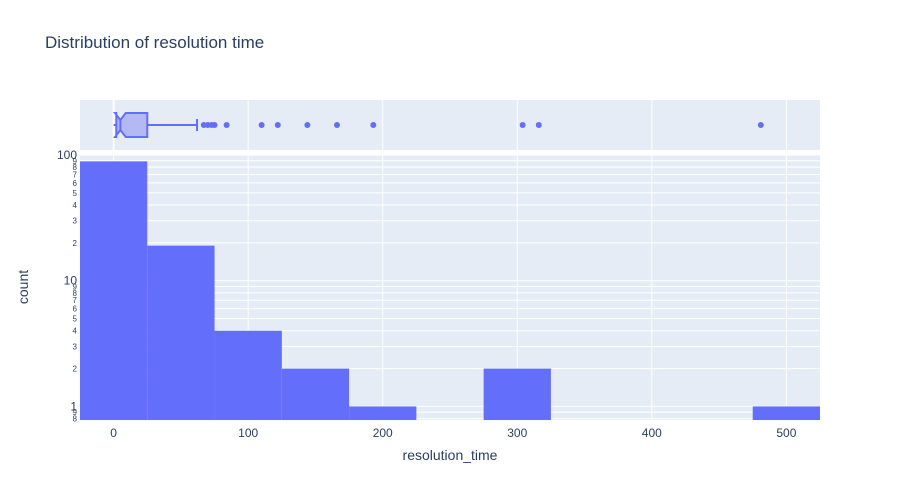 The image size is (900, 500). I want to click on x-tick-label: 400, so click(652, 433).